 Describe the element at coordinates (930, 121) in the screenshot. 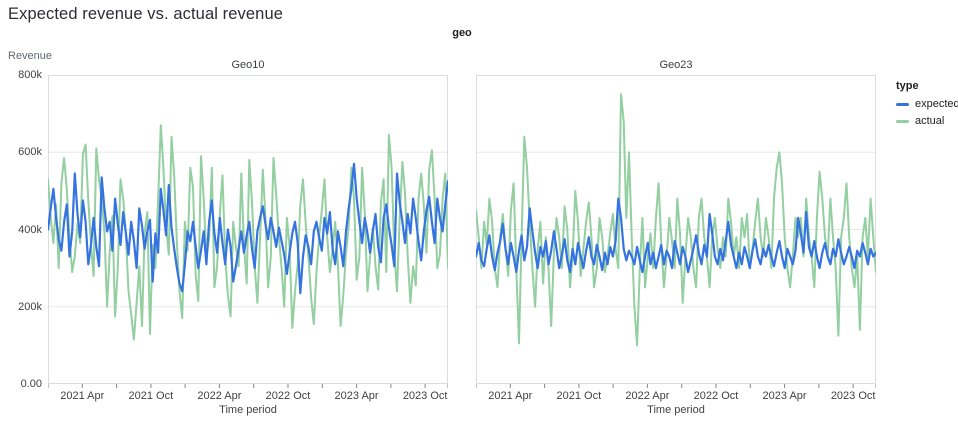

I see `legend-item-label: actual` at that location.